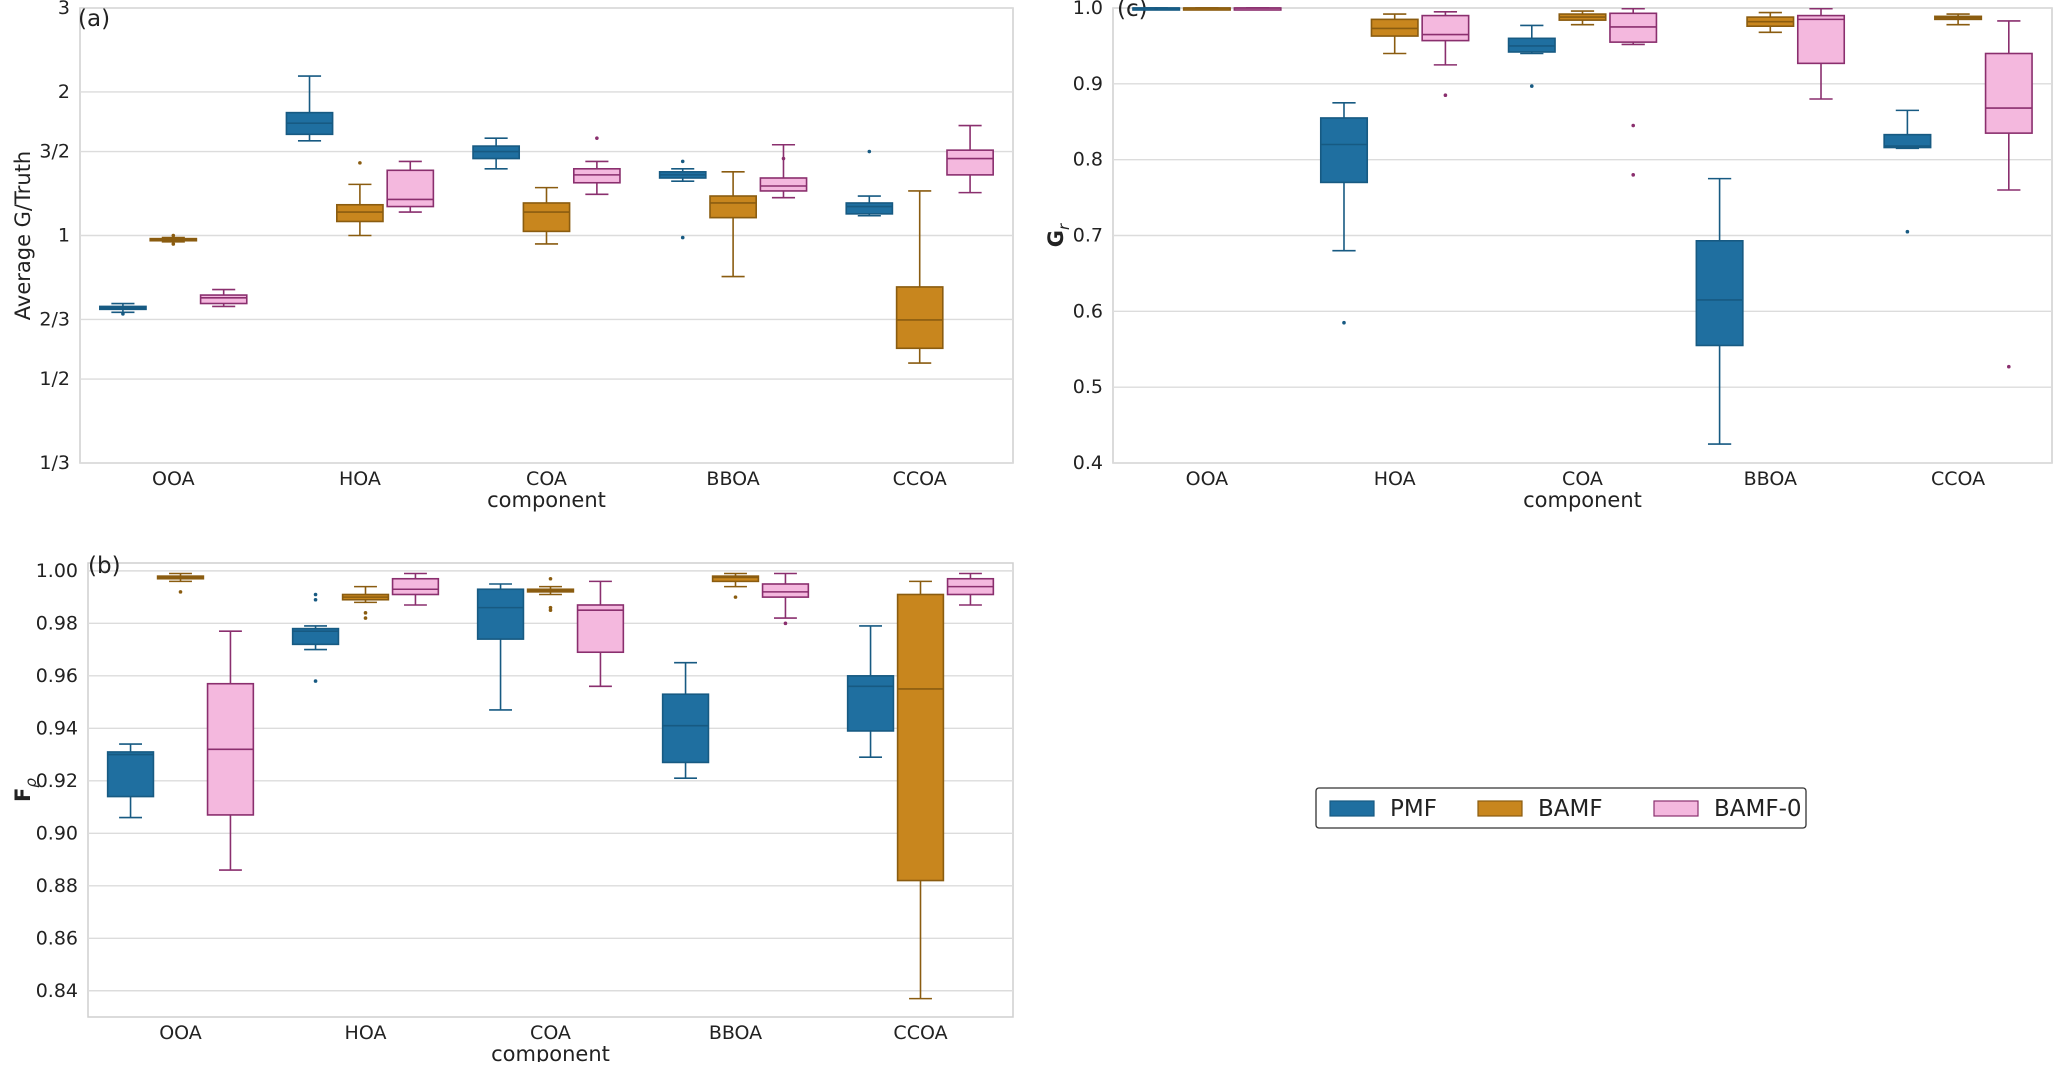  What do you see at coordinates (1088, 160) in the screenshot?
I see `y-tick-label: 0.8` at bounding box center [1088, 160].